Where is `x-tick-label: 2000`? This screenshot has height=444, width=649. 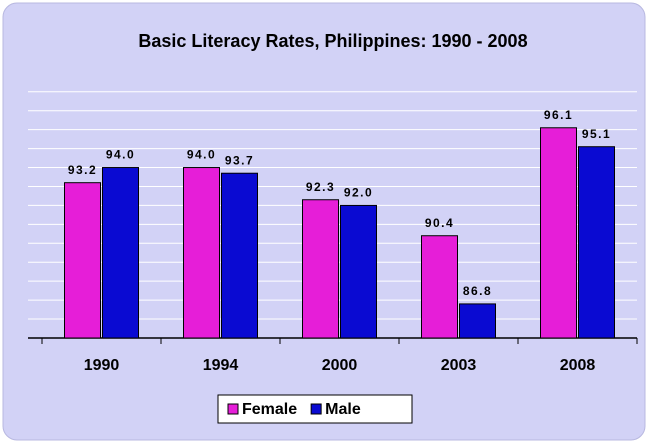
x-tick-label: 2000 is located at coordinates (340, 365).